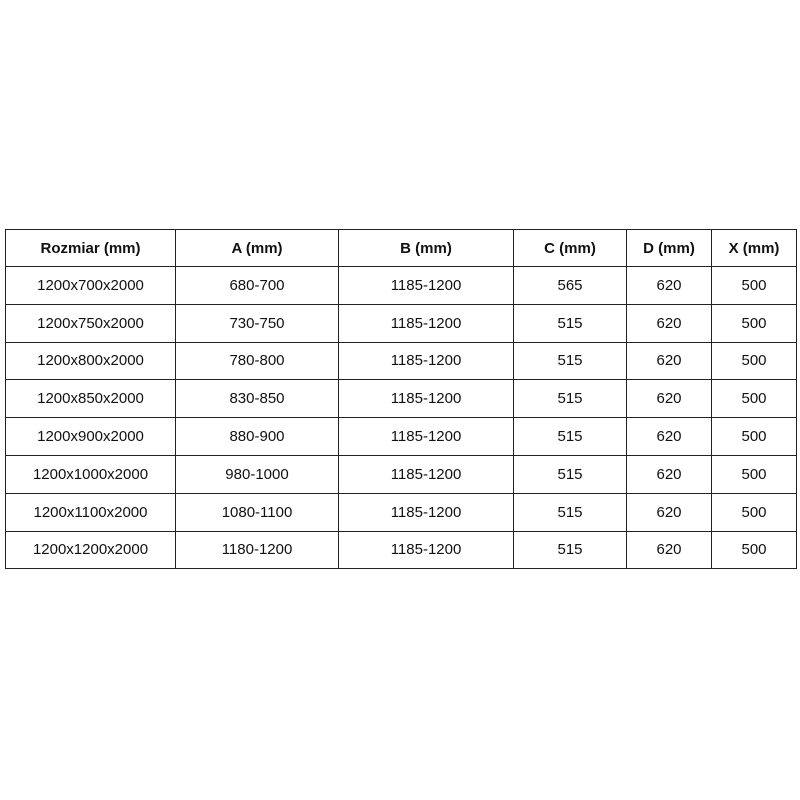 The image size is (800, 800). I want to click on table-row: 1200x850x2000 830-850 1185-1200 515 620 500, so click(401, 399).